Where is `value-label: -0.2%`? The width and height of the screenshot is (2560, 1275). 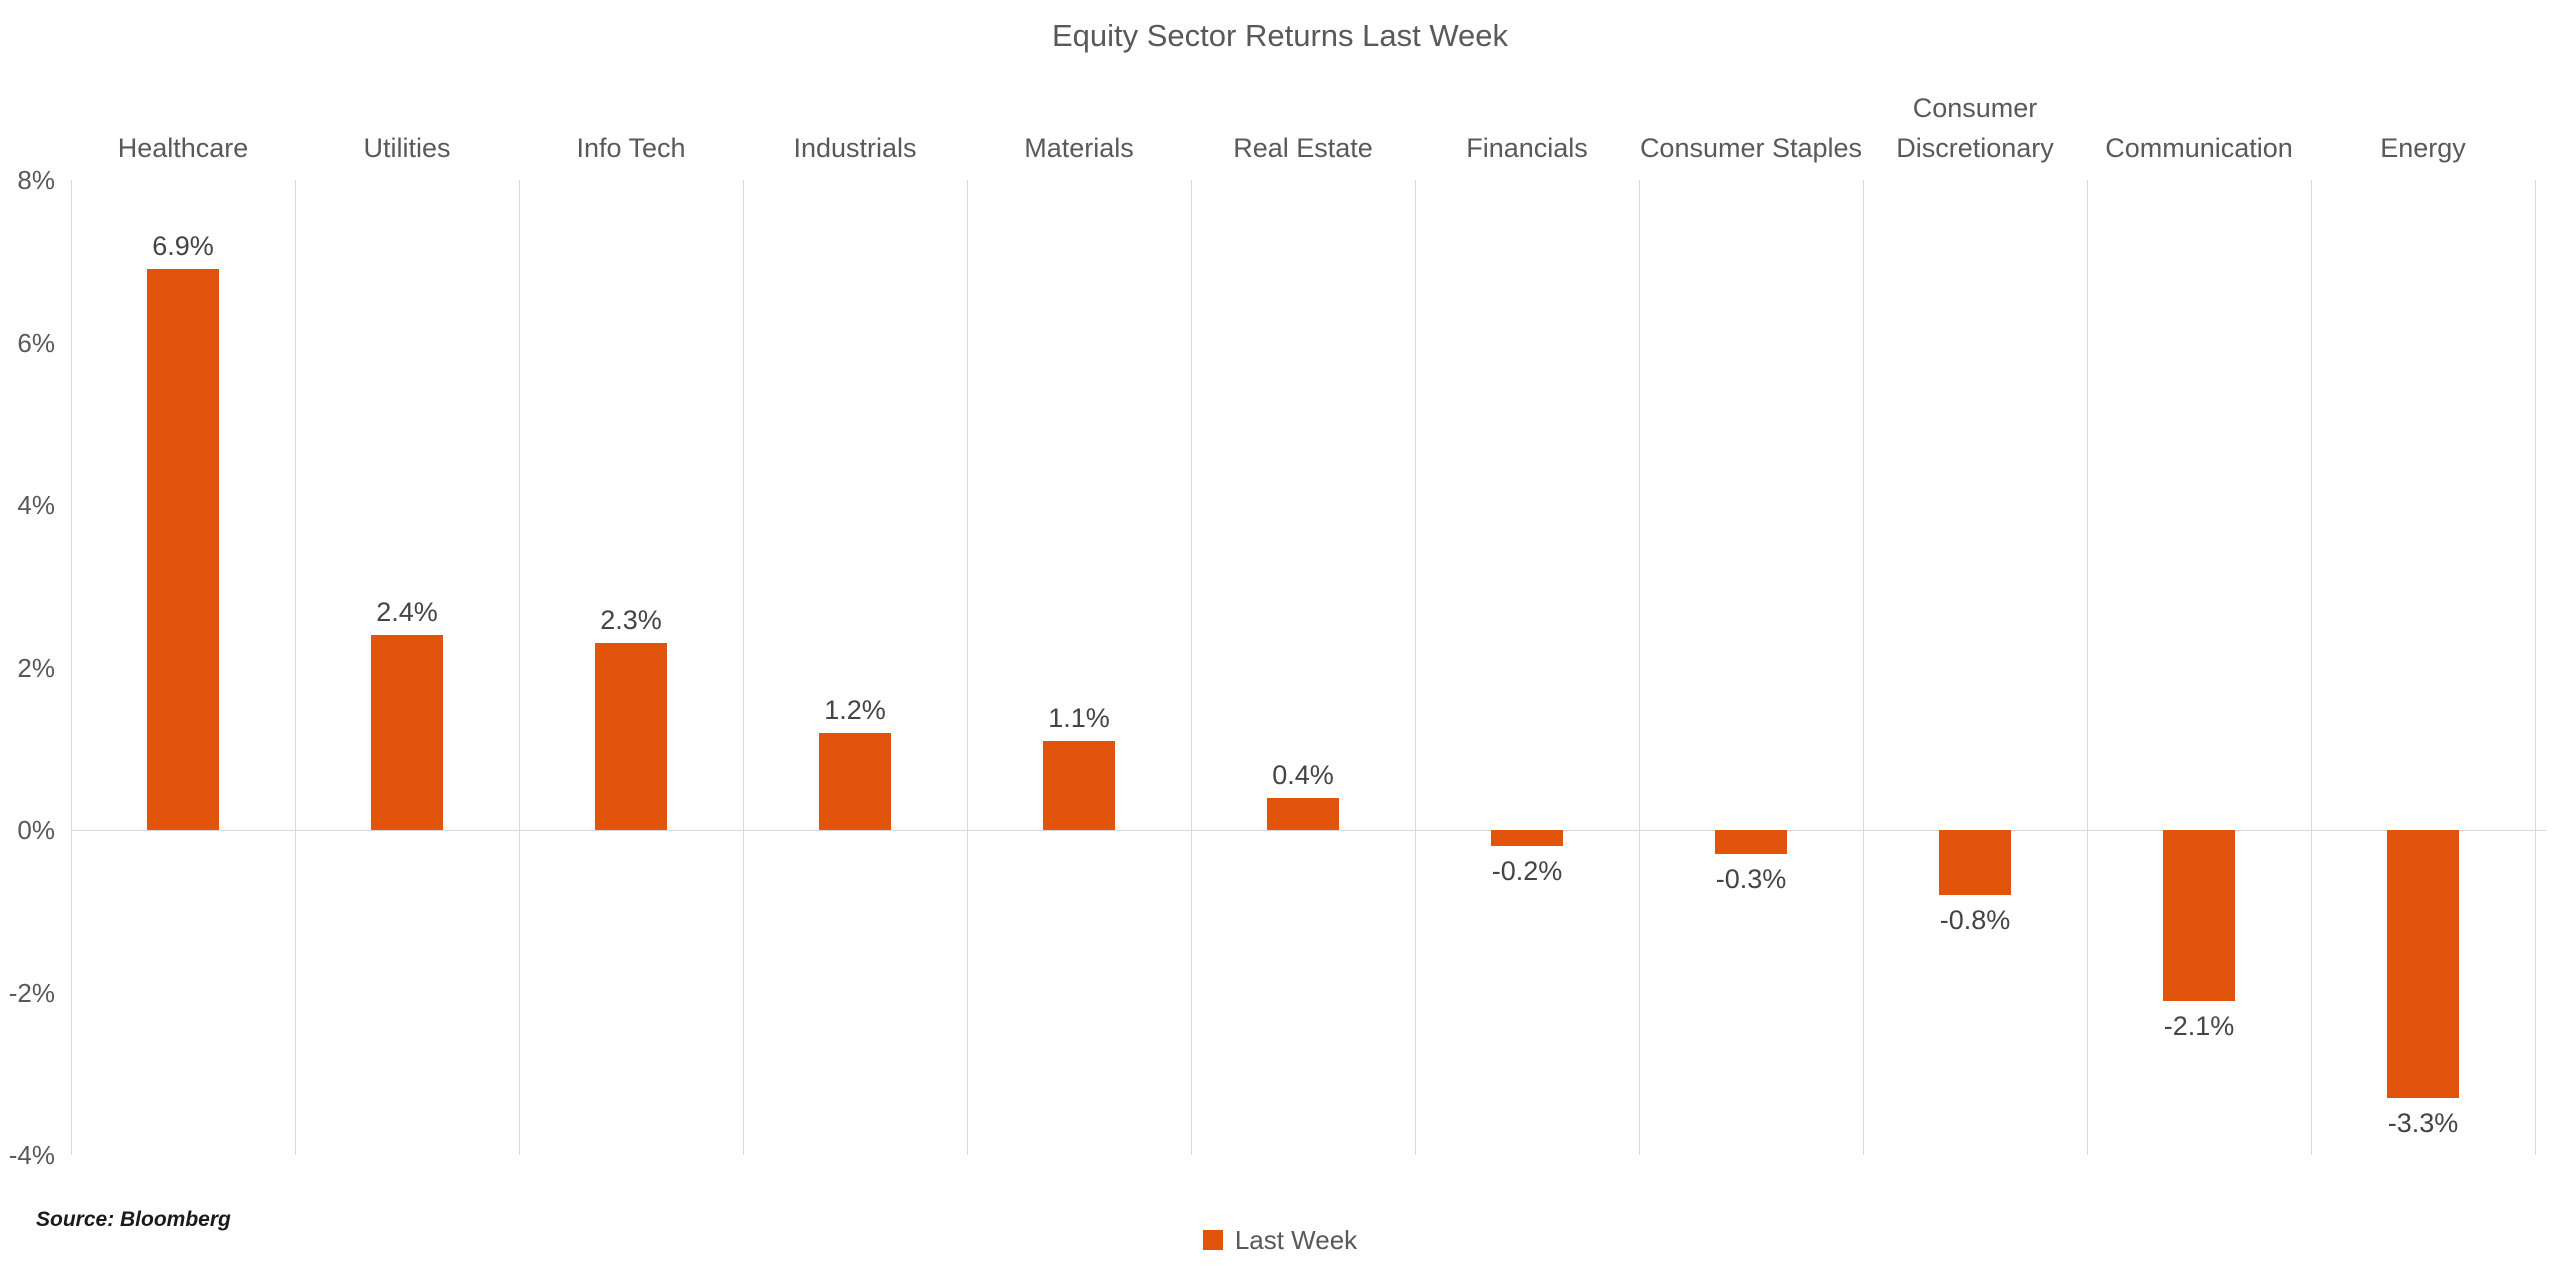
value-label: -0.2% is located at coordinates (1527, 871).